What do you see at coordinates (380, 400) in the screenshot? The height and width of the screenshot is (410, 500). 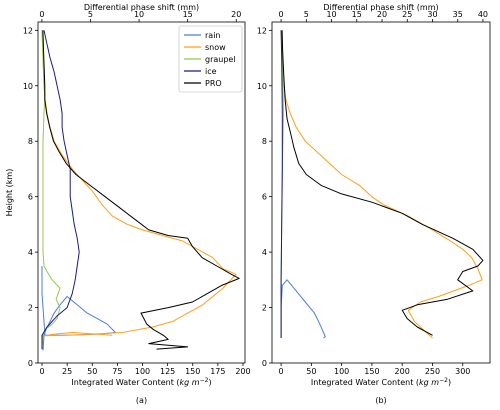 I see `panel-label: (b)` at bounding box center [380, 400].